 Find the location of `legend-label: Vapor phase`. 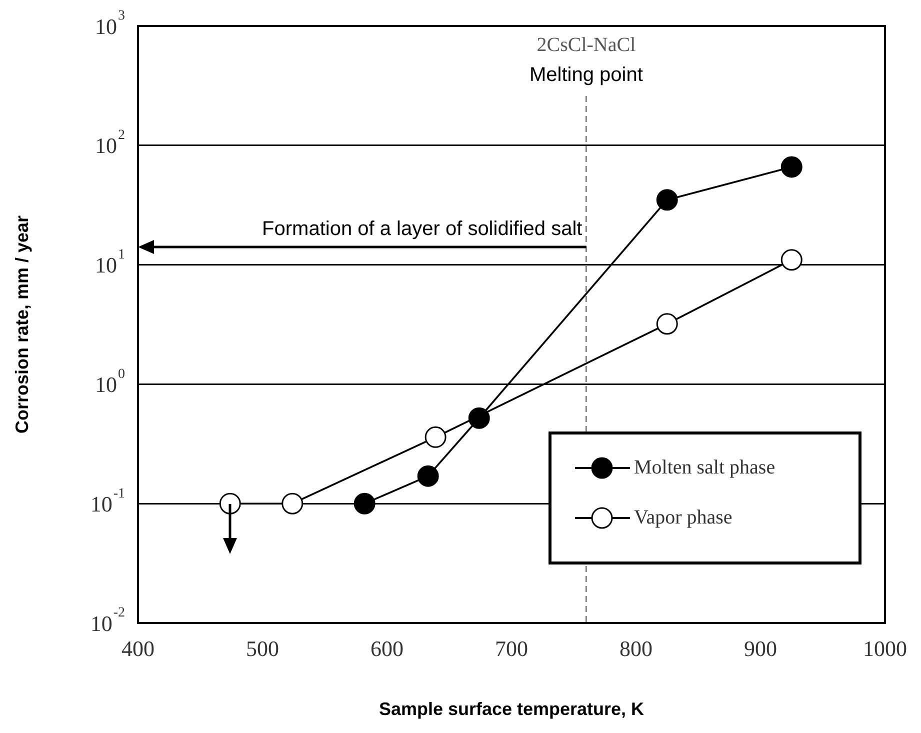

legend-label: Vapor phase is located at coordinates (683, 517).